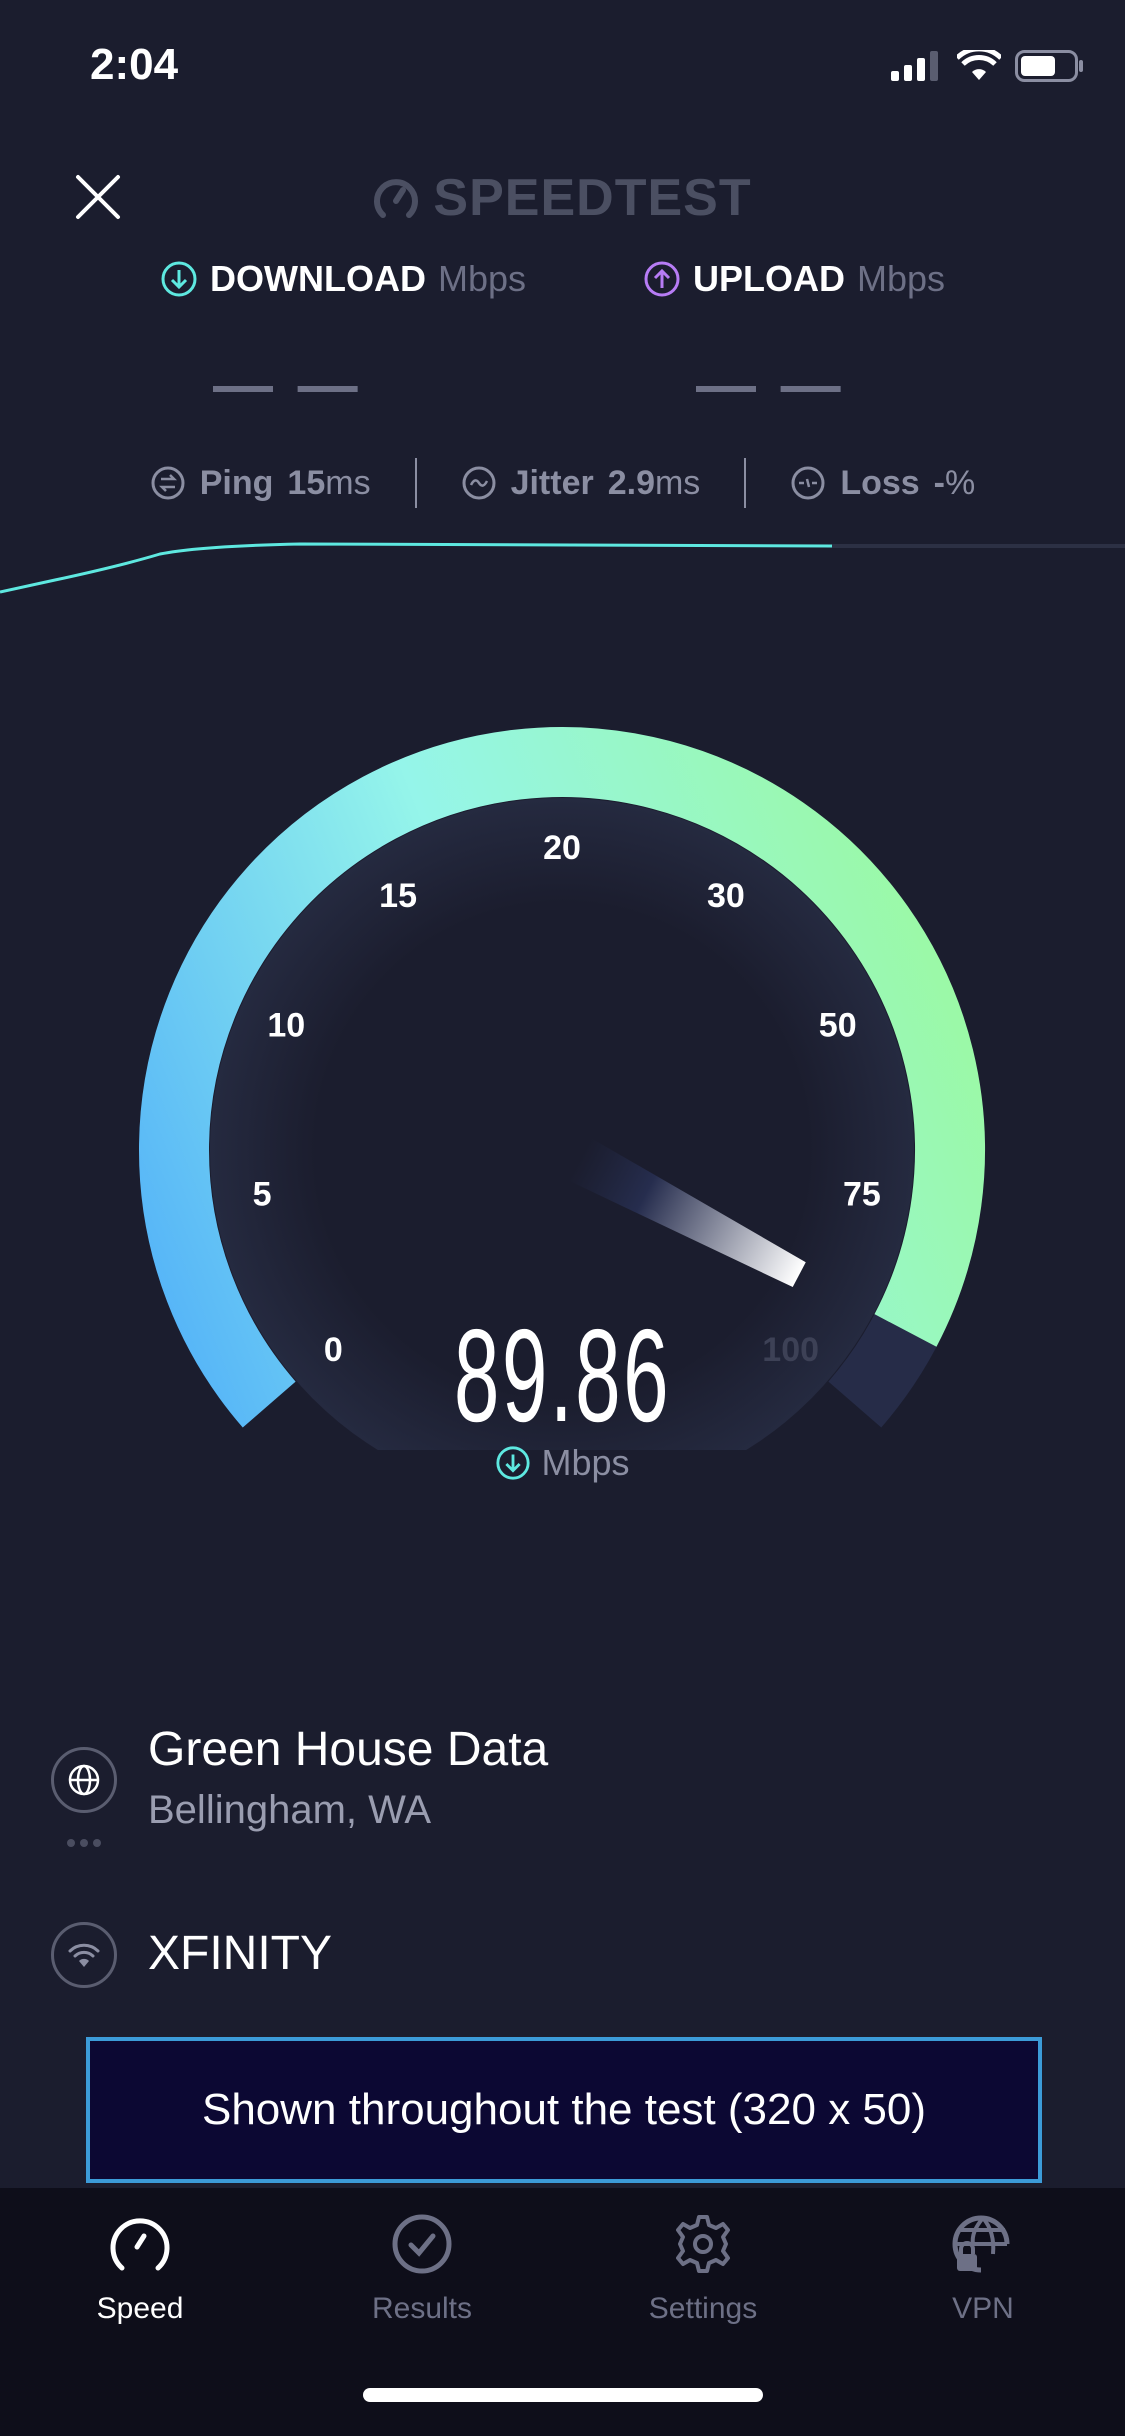 Image resolution: width=1125 pixels, height=2436 pixels. I want to click on ping-icon, so click(168, 483).